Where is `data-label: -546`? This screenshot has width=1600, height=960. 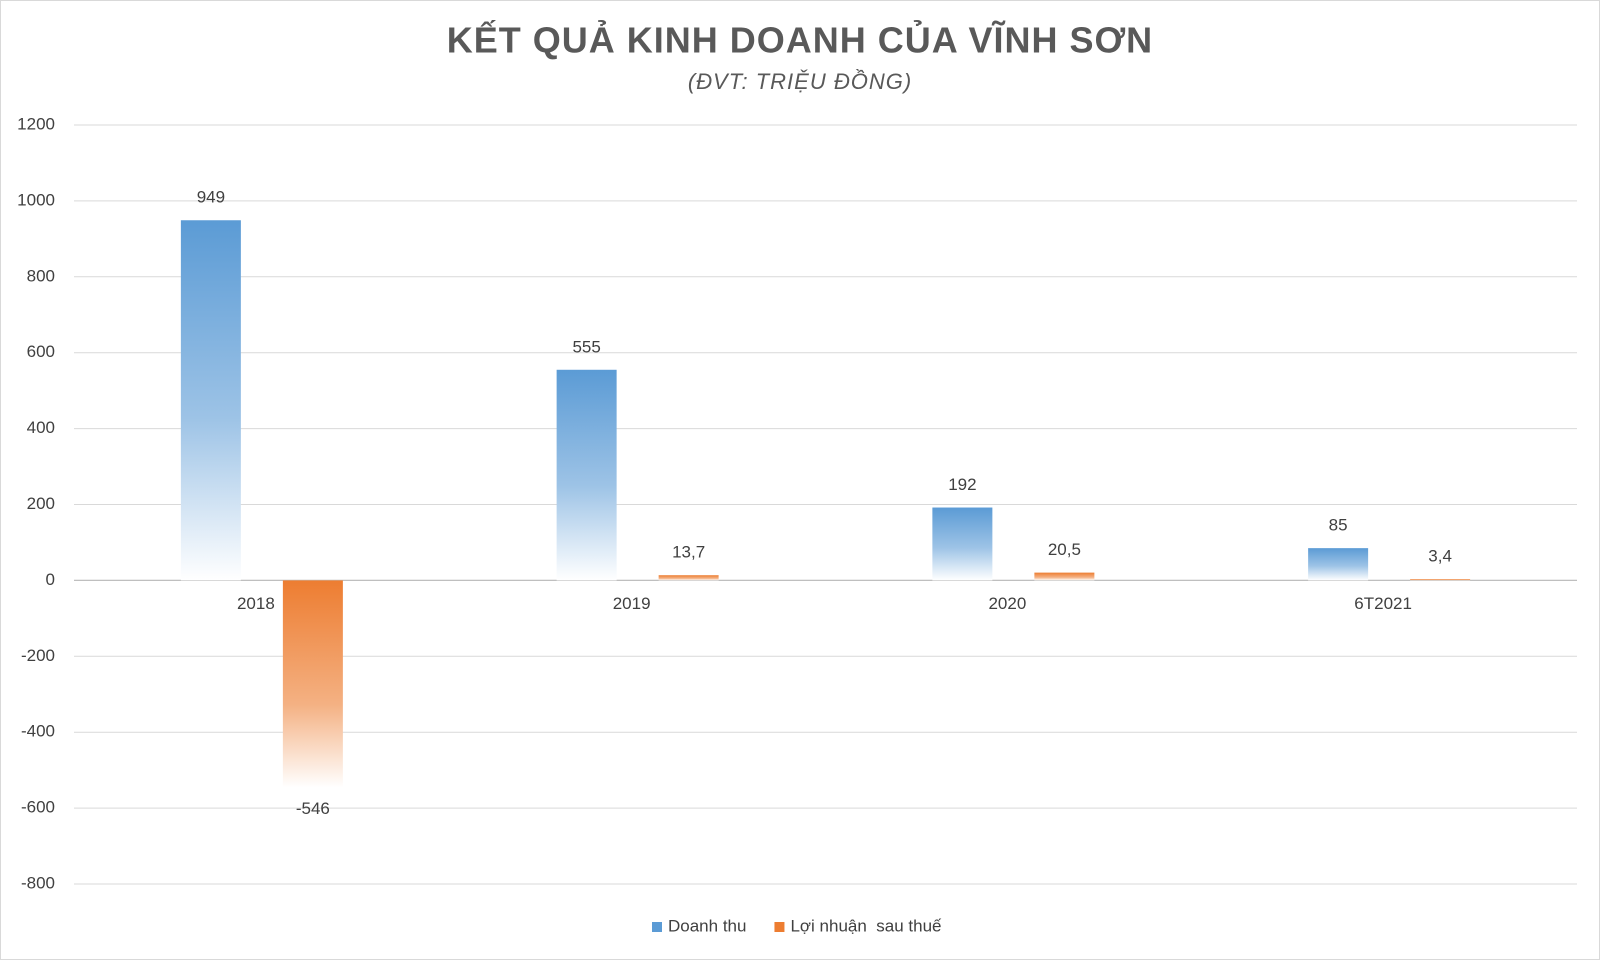
data-label: -546 is located at coordinates (313, 808).